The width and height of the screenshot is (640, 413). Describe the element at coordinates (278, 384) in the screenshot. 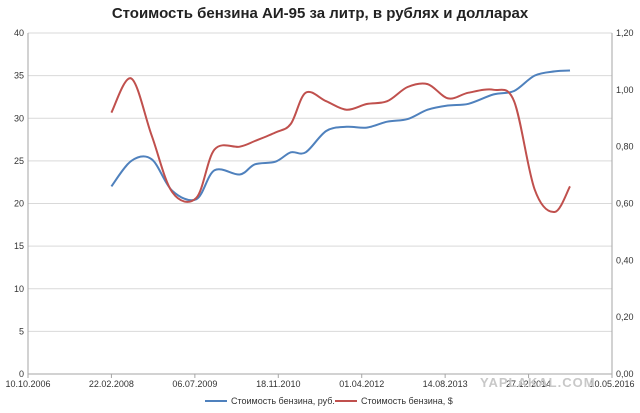

I see `x-tick-label: 18.11.2010` at that location.